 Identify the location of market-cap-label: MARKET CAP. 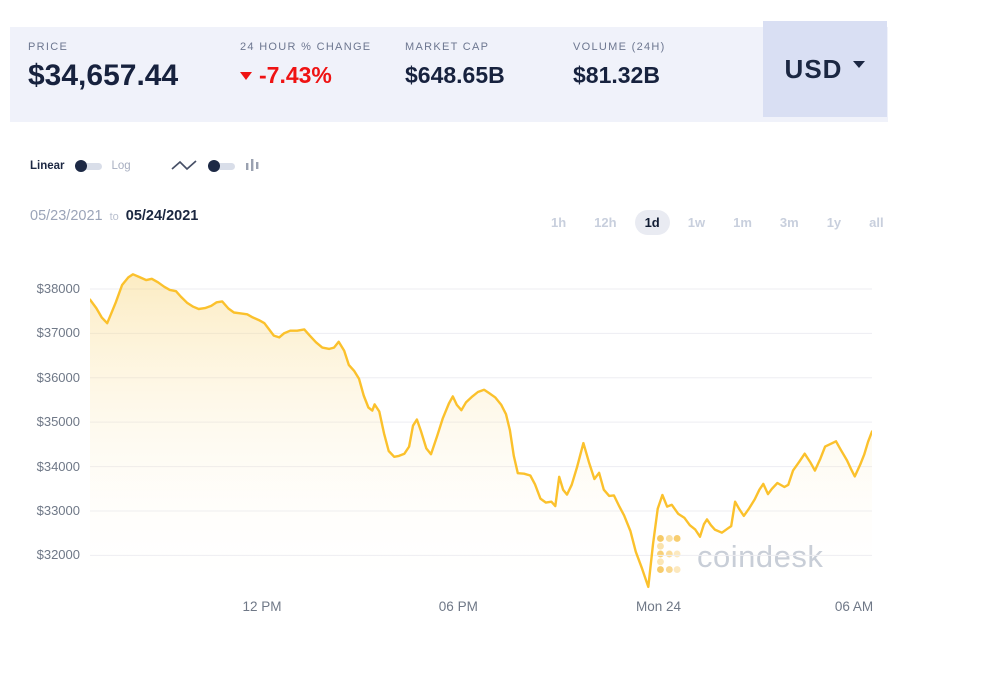
(447, 47).